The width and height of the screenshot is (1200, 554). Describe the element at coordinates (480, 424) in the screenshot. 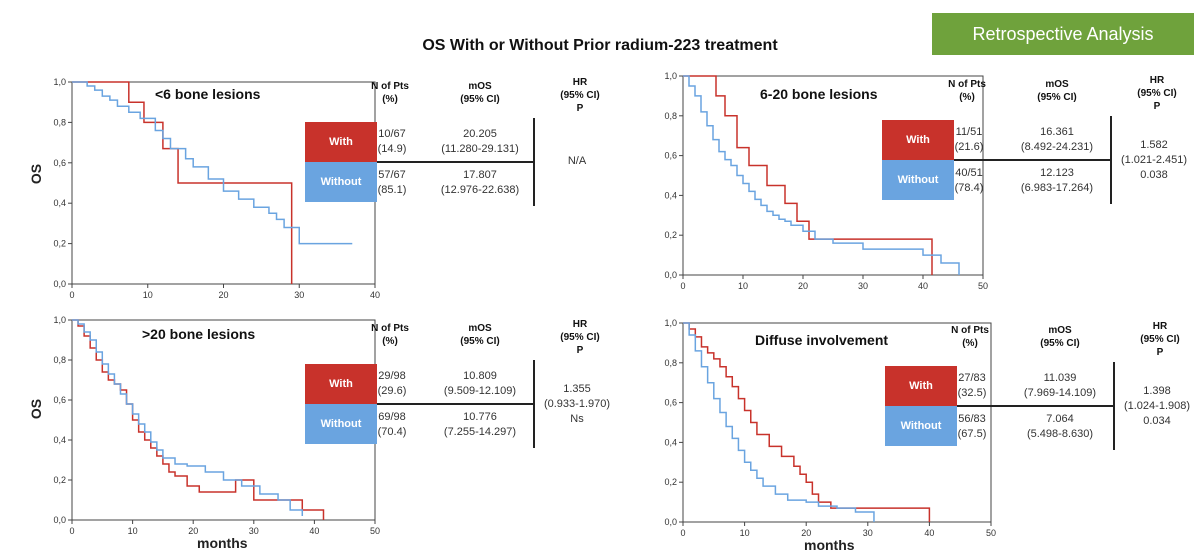

I see `without-mos: 10.776 (7.255-14.297)` at that location.